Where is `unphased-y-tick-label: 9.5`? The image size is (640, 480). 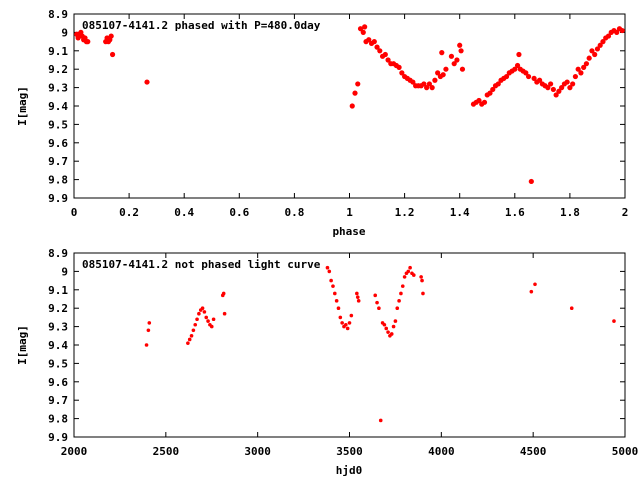 unphased-y-tick-label: 9.5 is located at coordinates (58, 363).